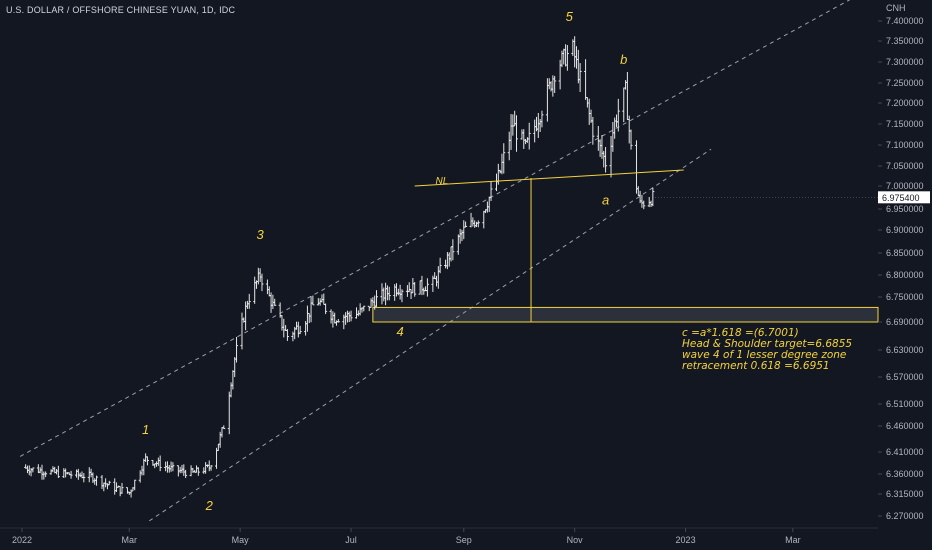 This screenshot has width=932, height=550. What do you see at coordinates (905, 253) in the screenshot?
I see `y-tick-label-11: 6.850000` at bounding box center [905, 253].